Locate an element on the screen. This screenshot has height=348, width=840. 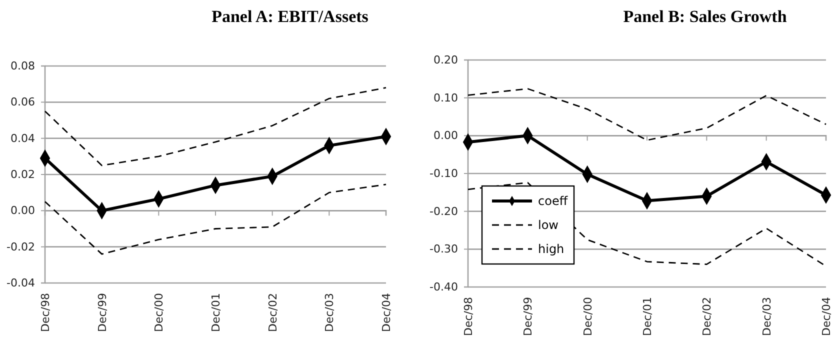
y-tick-label: -0.30 is located at coordinates (444, 249).